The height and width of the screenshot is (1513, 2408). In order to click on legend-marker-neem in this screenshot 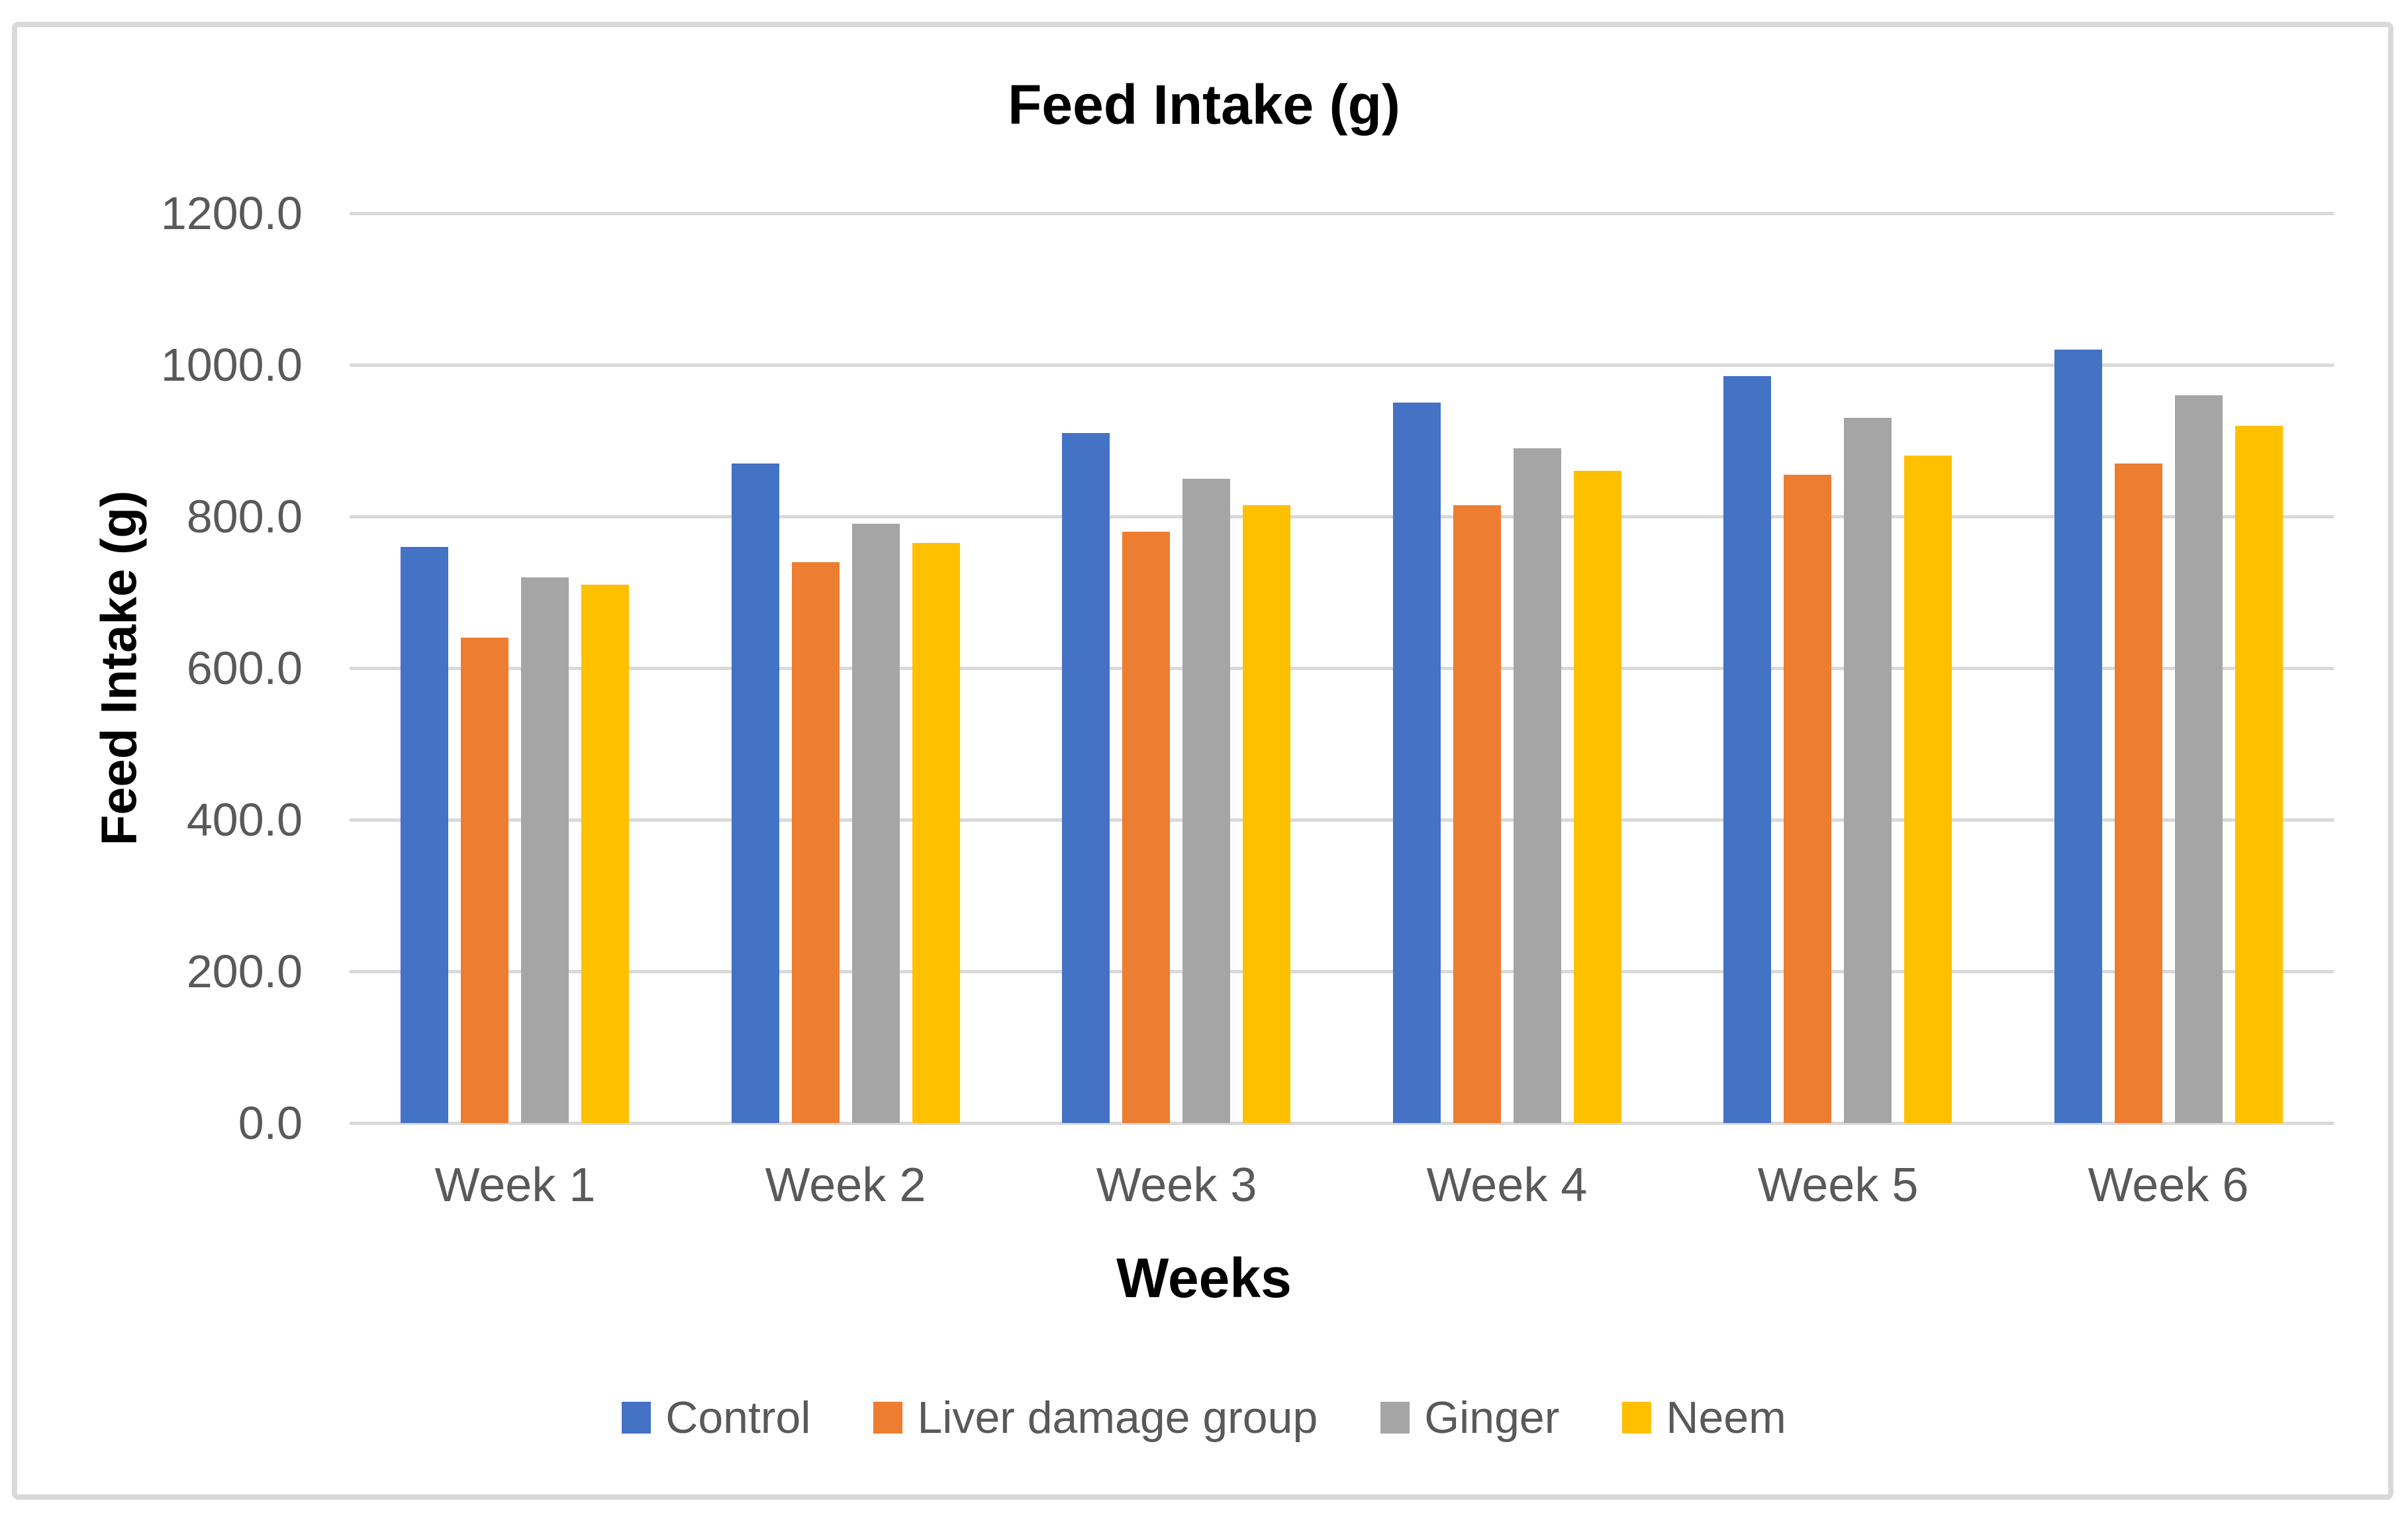, I will do `click(1637, 1418)`.